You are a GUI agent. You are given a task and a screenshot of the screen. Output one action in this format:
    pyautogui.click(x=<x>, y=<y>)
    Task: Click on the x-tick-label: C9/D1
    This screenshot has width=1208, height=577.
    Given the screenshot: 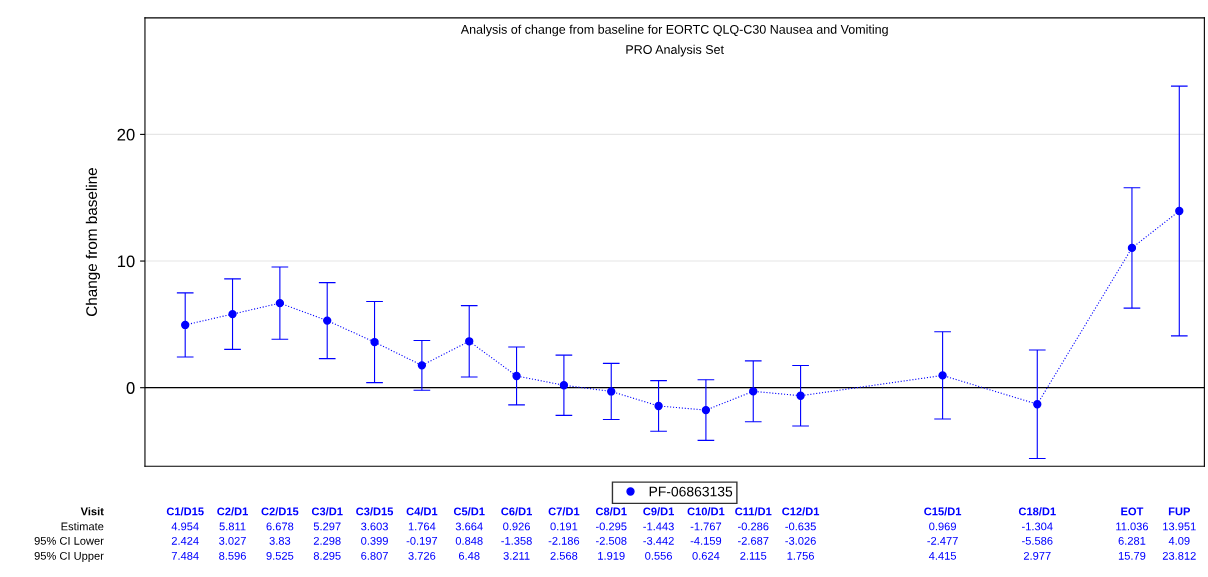 What is the action you would take?
    pyautogui.click(x=659, y=511)
    